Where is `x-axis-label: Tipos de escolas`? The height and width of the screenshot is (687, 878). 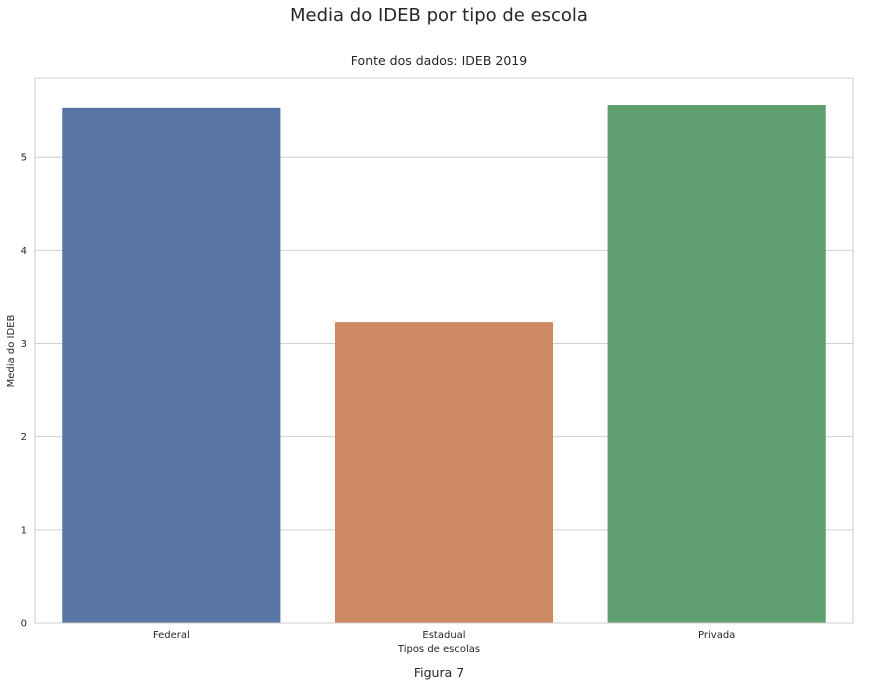
x-axis-label: Tipos de escolas is located at coordinates (438, 649).